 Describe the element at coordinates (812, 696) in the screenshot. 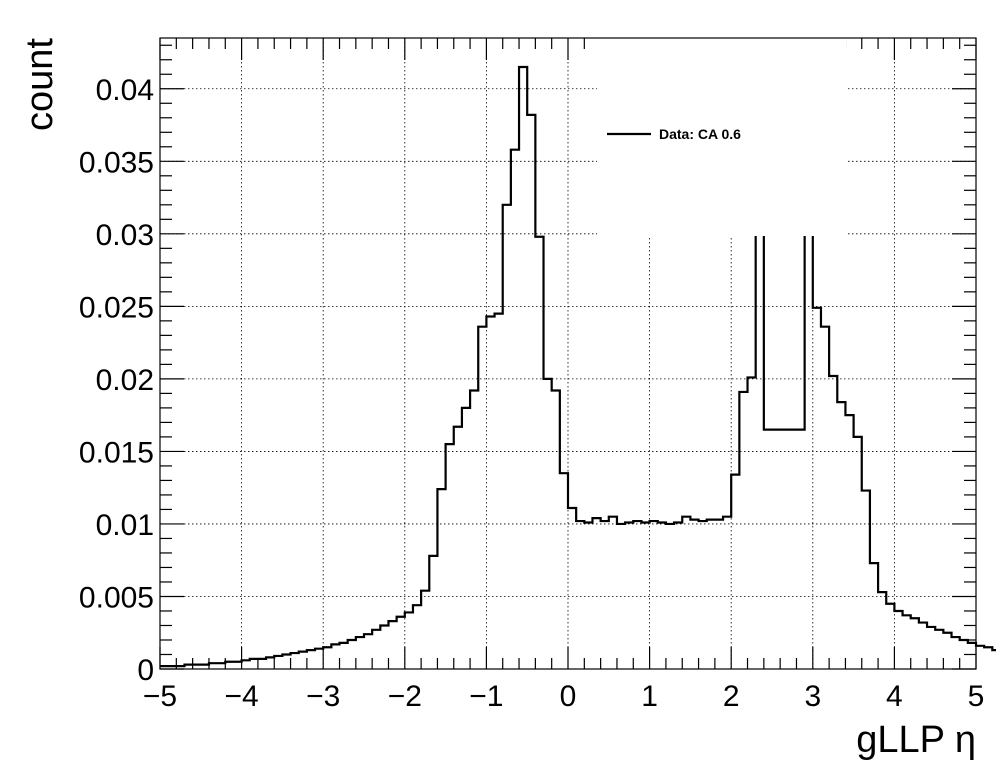

I see `x-tick-label: 3` at that location.